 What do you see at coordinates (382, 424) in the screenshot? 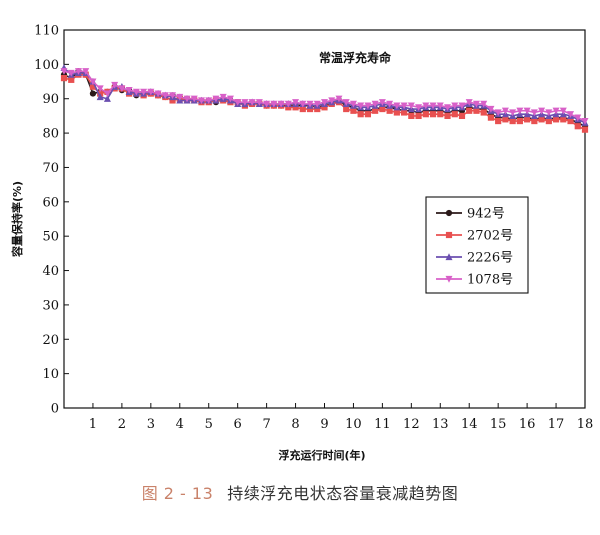
I see `x-tick-label: 11` at bounding box center [382, 424].